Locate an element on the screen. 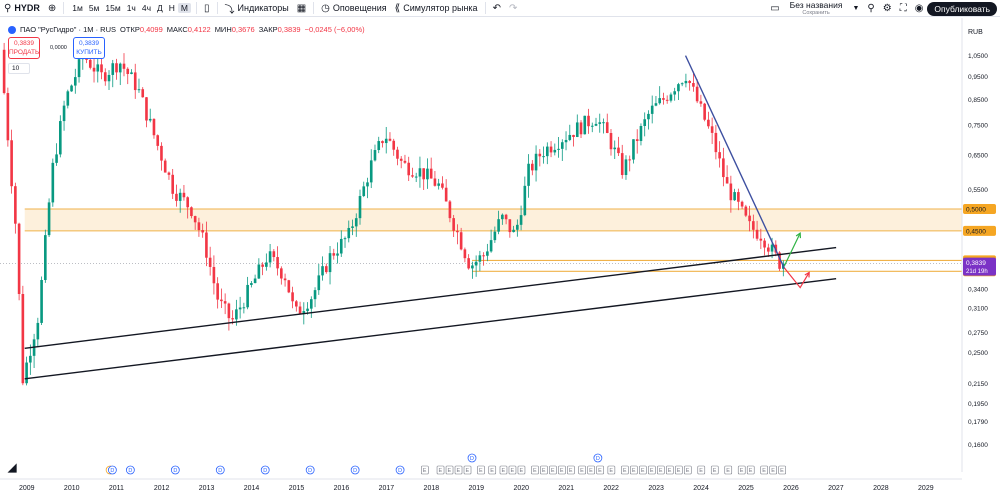  fullscreen-button: ⛶ is located at coordinates (903, 8).